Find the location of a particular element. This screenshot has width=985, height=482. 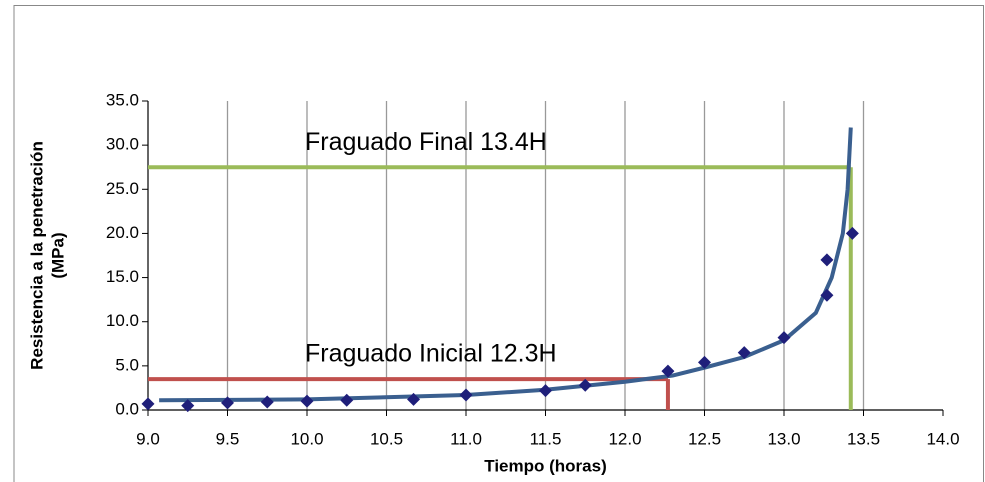

x-tick-label: 12.0 is located at coordinates (624, 438).